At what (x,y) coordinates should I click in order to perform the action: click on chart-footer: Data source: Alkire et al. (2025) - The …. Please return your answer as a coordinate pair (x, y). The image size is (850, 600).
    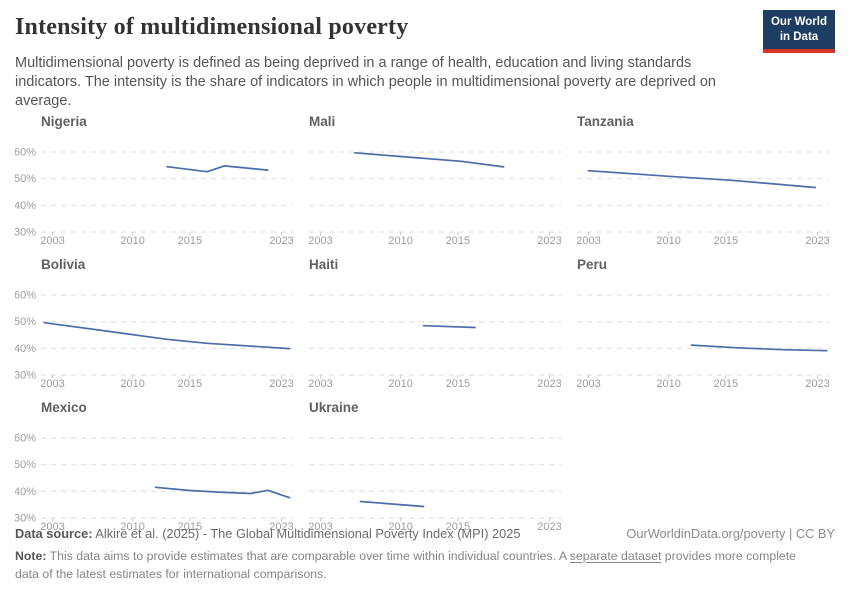
    Looking at the image, I should click on (425, 555).